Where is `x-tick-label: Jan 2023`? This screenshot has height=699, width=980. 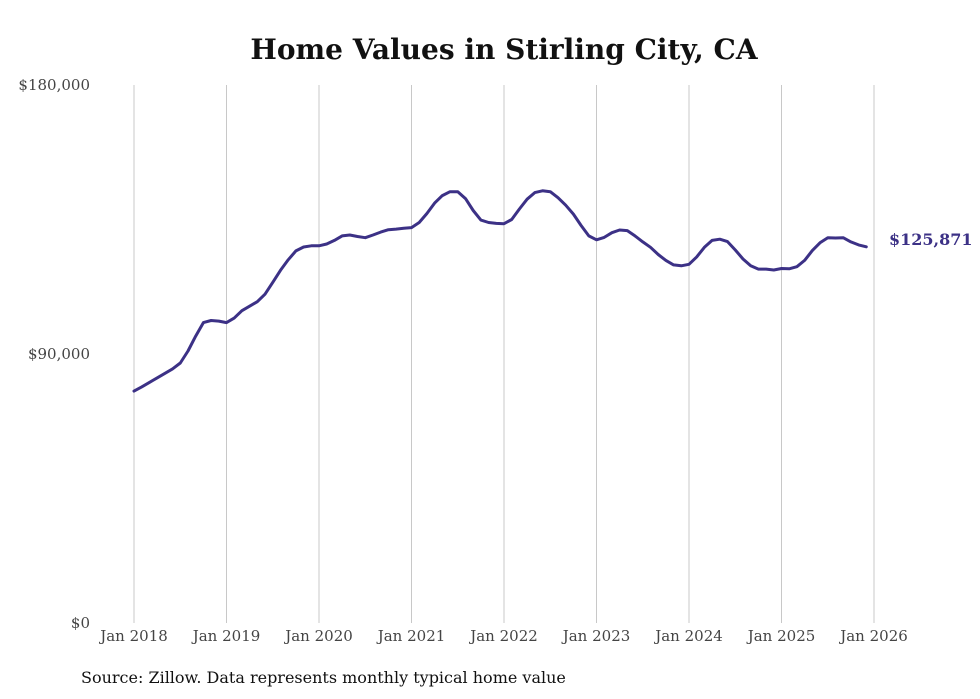 x-tick-label: Jan 2023 is located at coordinates (596, 636).